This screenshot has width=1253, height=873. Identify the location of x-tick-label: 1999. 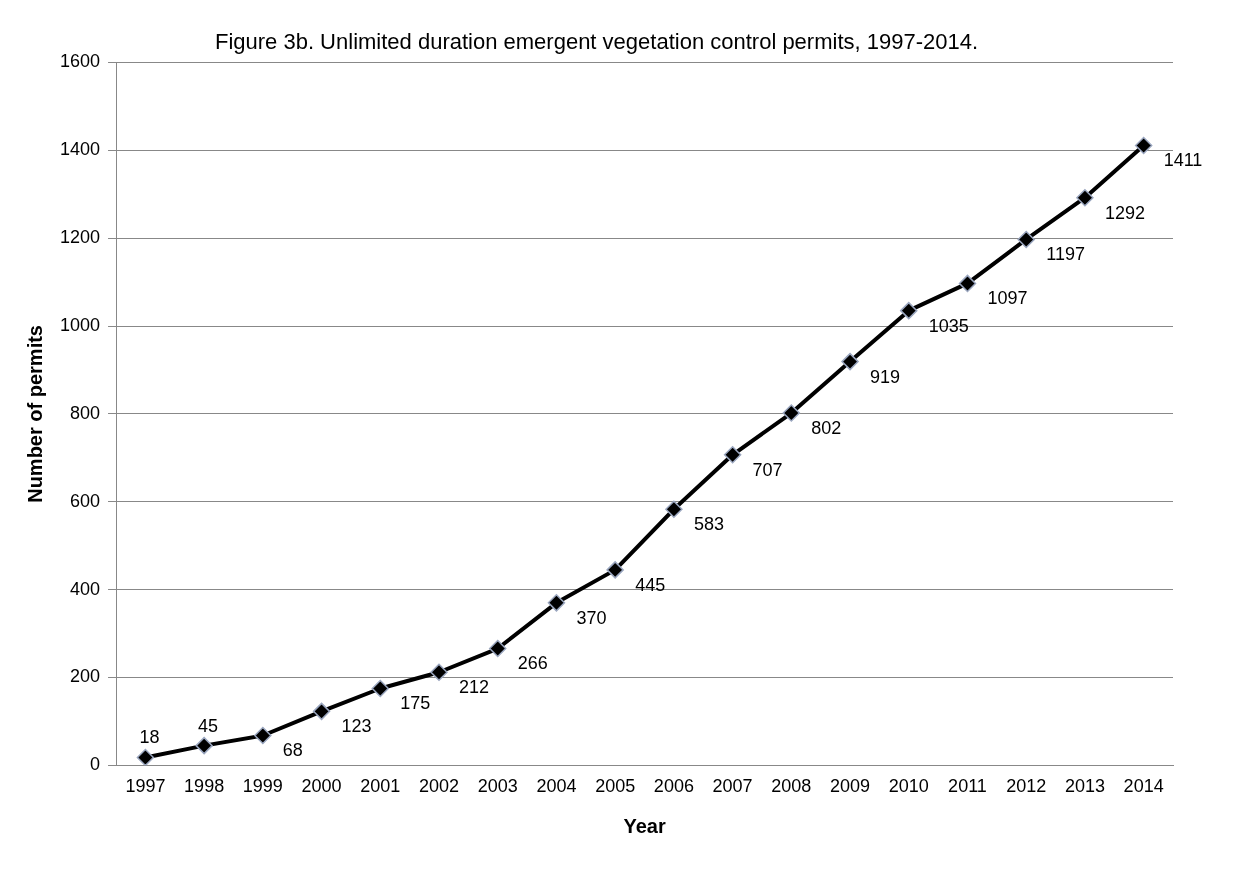
(262, 786).